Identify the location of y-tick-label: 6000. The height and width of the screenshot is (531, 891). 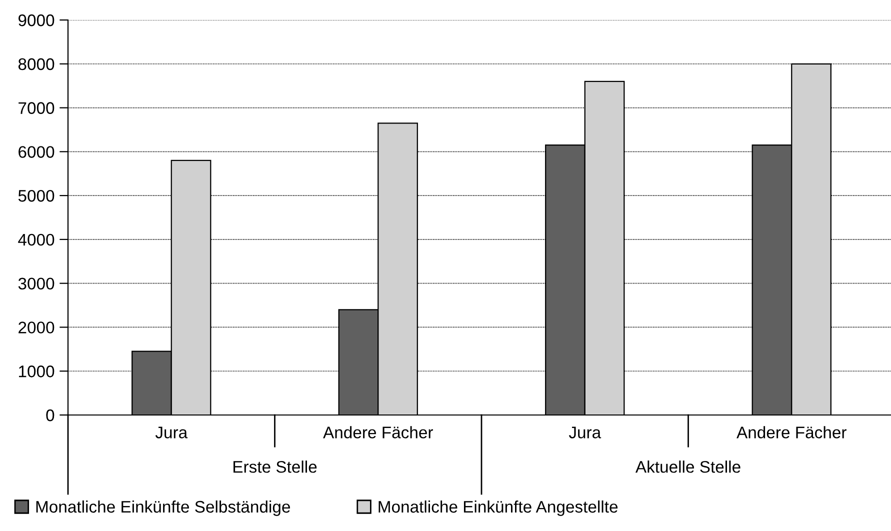
(36, 152).